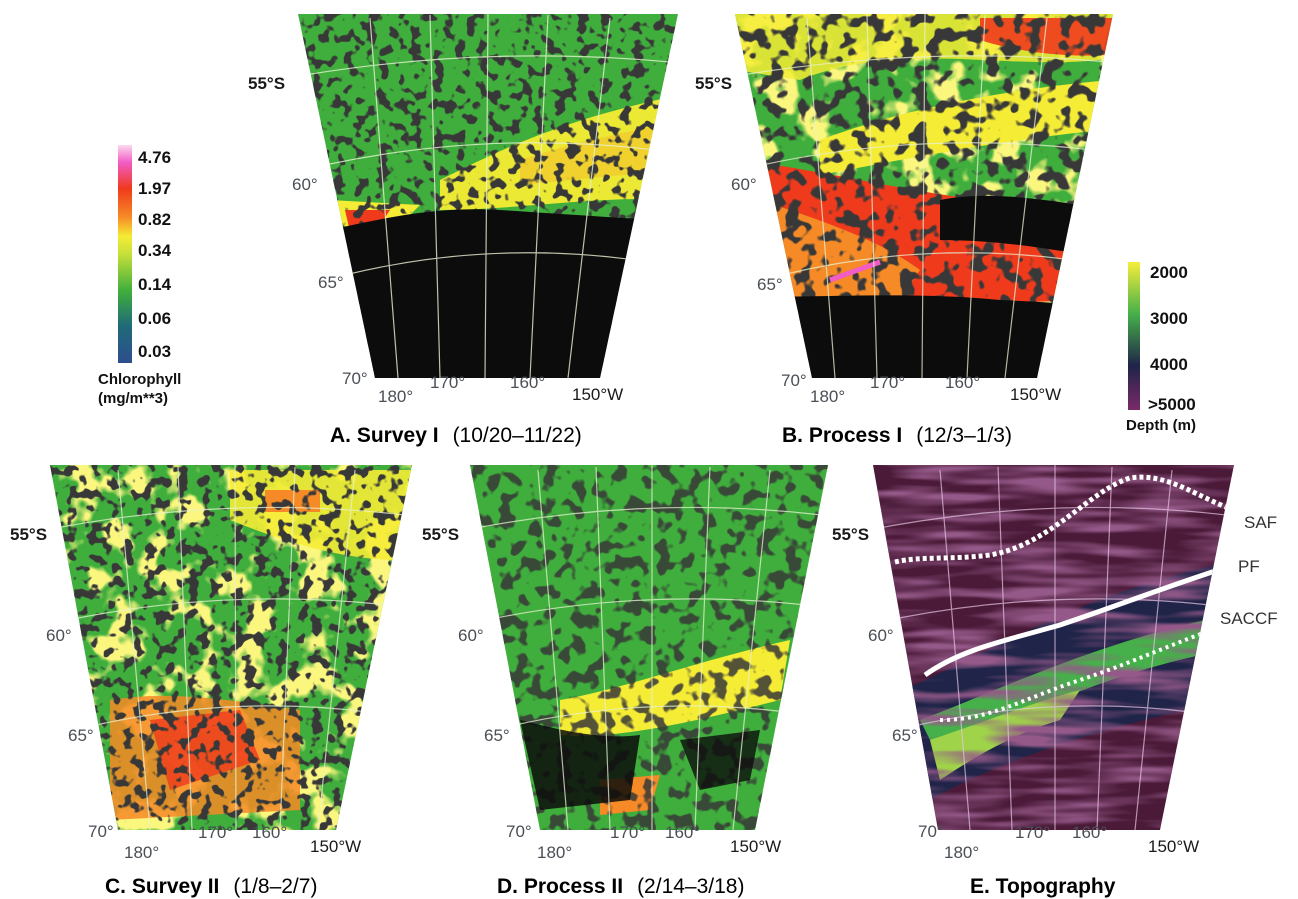 This screenshot has height=899, width=1298. What do you see at coordinates (794, 380) in the screenshot?
I see `lat-label-70-b: 70°` at bounding box center [794, 380].